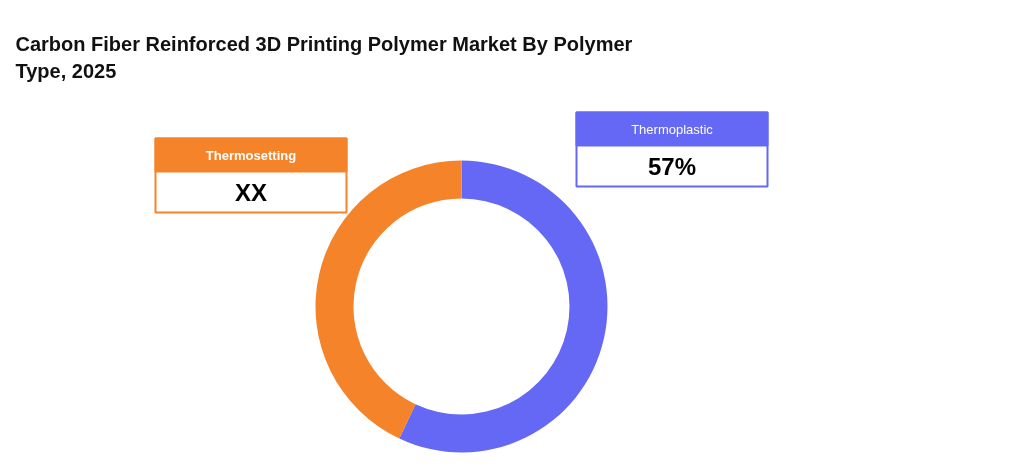 The image size is (1015, 467). What do you see at coordinates (672, 166) in the screenshot?
I see `data-label: 57%` at bounding box center [672, 166].